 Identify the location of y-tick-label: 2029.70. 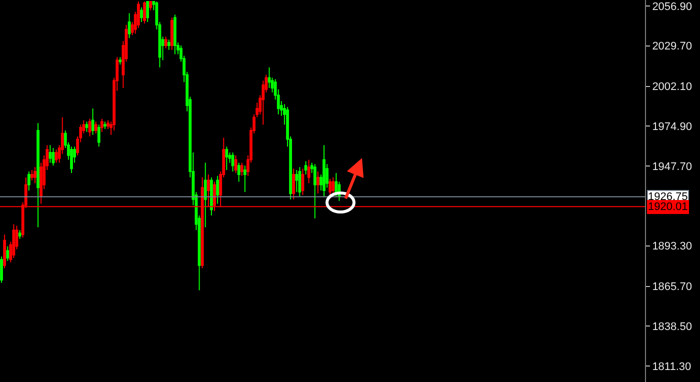
(672, 46).